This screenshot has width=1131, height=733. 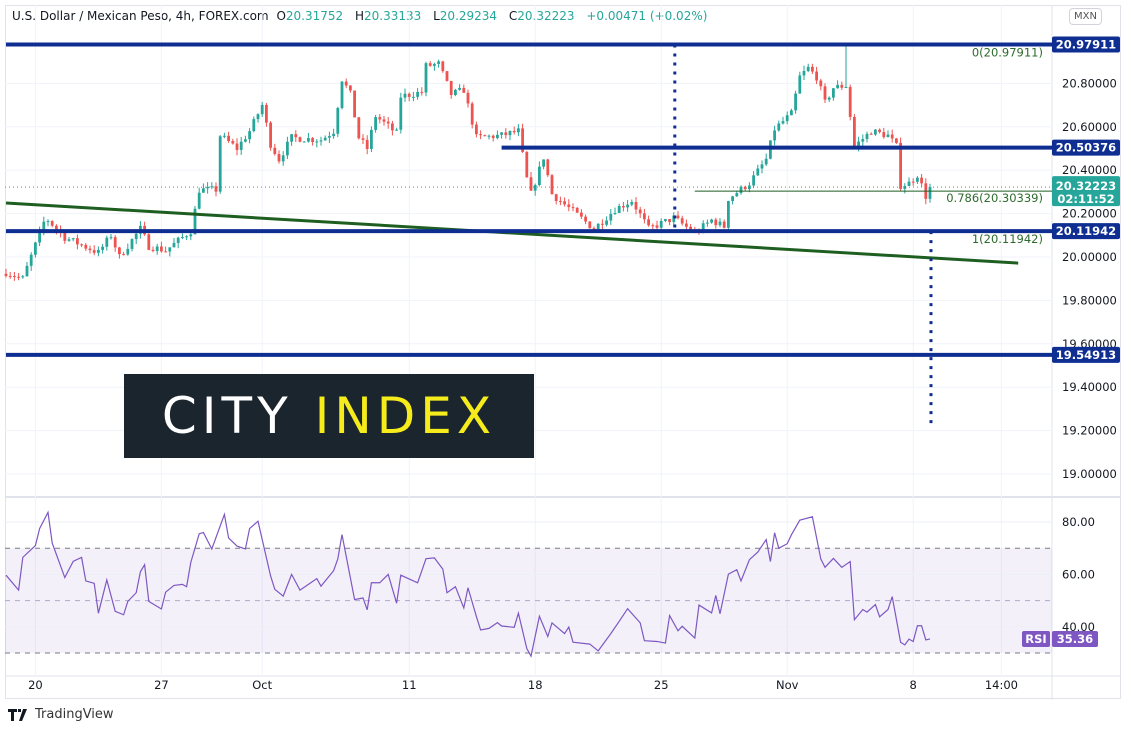 I want to click on time-tick-label: 14:00, so click(x=1001, y=685).